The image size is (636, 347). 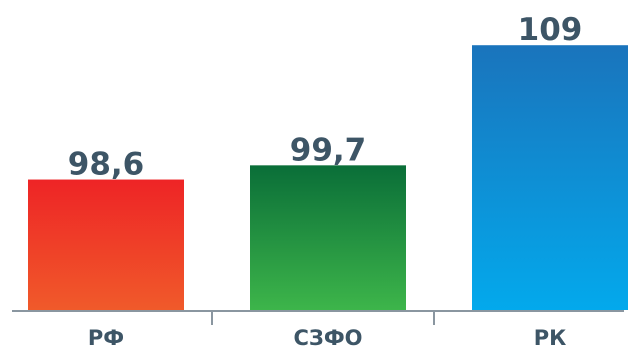 I want to click on category-label-3: РК, so click(x=550, y=336).